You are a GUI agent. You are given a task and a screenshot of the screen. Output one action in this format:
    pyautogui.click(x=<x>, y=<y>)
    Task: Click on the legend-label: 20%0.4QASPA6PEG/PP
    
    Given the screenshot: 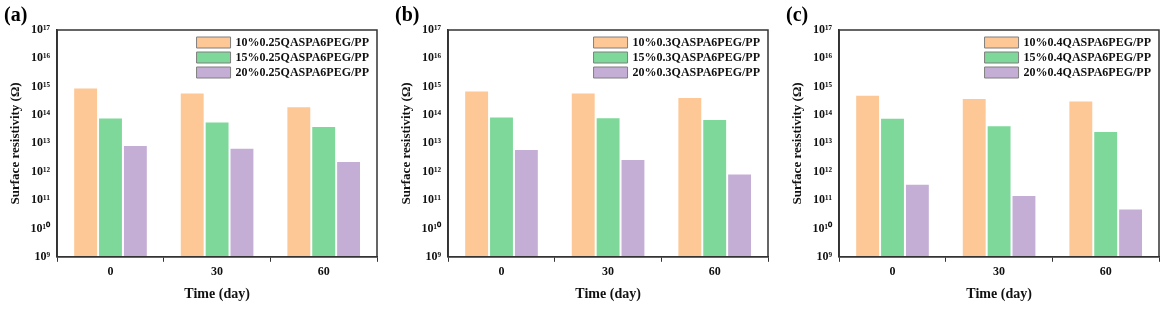 What is the action you would take?
    pyautogui.click(x=1087, y=71)
    